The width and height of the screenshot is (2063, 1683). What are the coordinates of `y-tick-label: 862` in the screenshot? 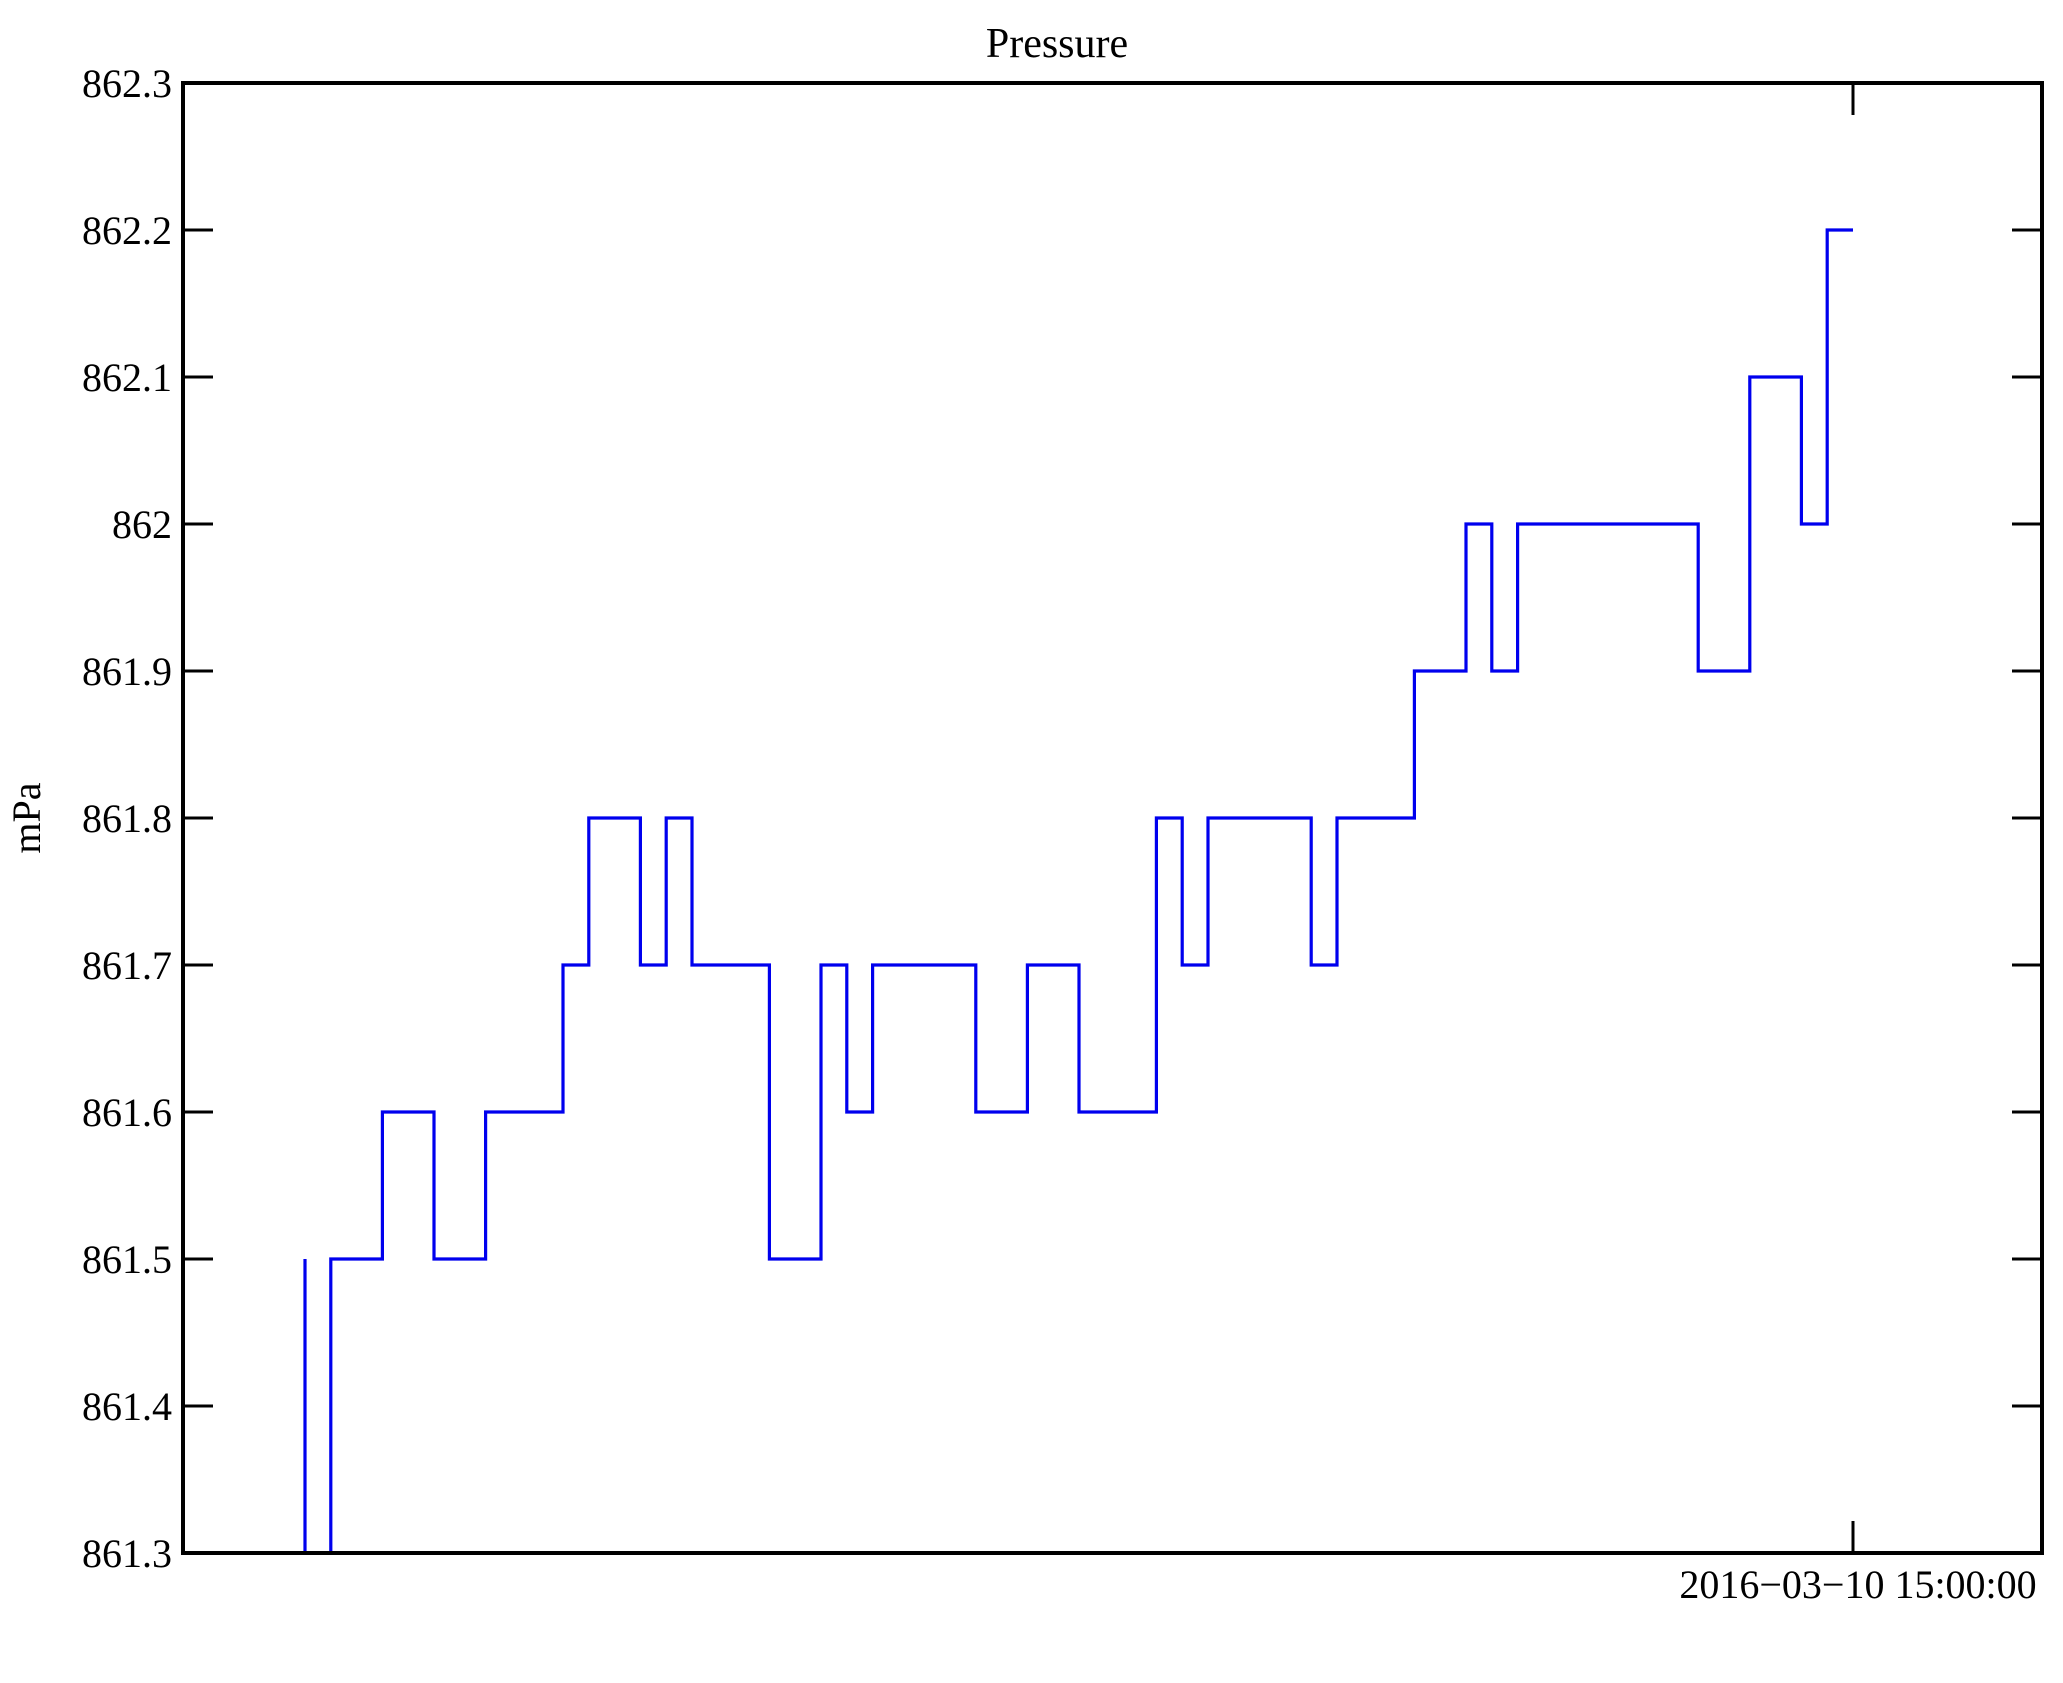 It's located at (142, 524).